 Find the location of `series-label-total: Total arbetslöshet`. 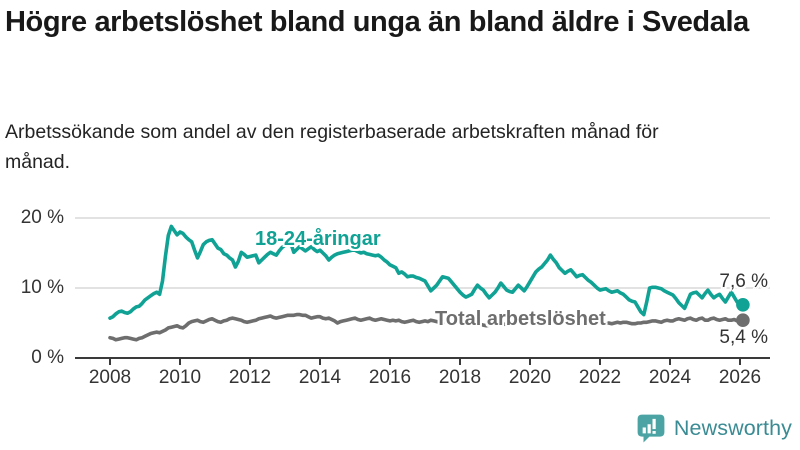

series-label-total: Total arbetslöshet is located at coordinates (520, 319).